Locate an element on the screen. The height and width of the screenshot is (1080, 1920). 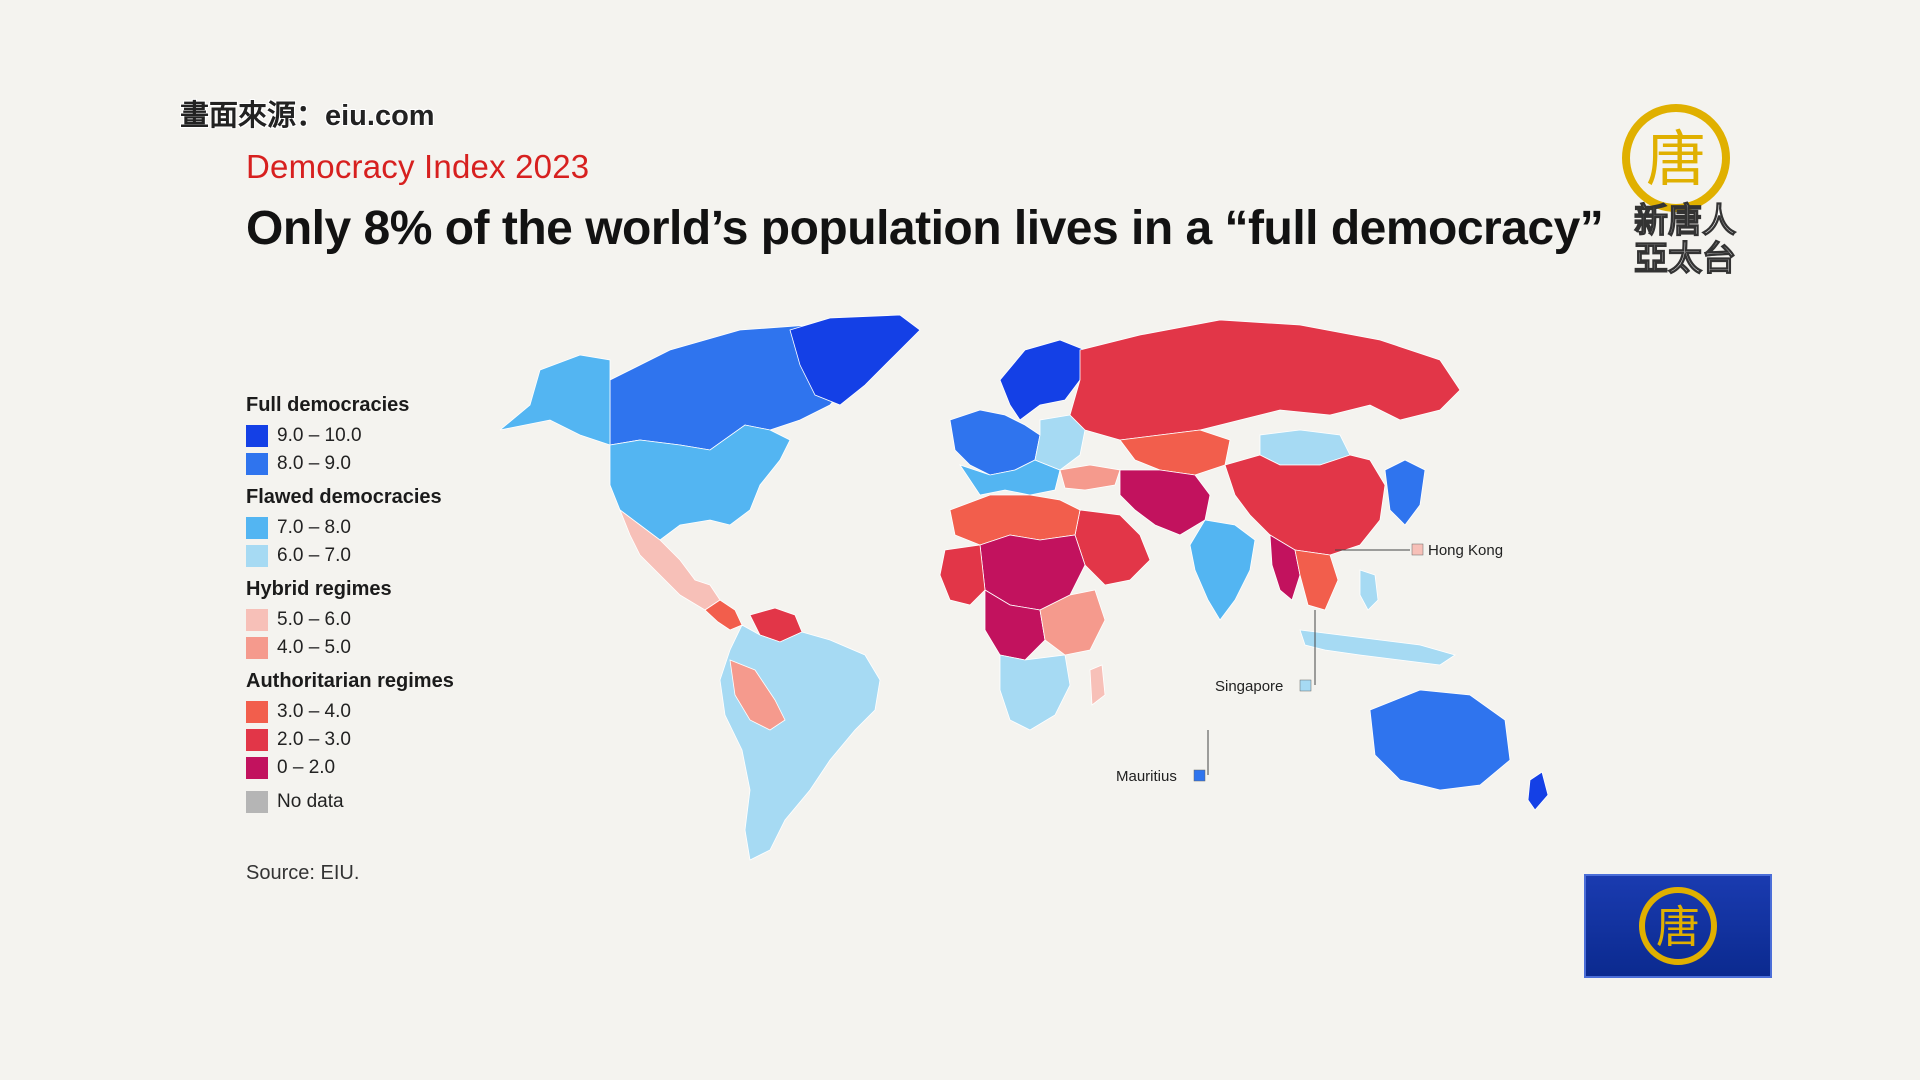
legend-item-8-9: 8.0 – 9.0 is located at coordinates (366, 464).